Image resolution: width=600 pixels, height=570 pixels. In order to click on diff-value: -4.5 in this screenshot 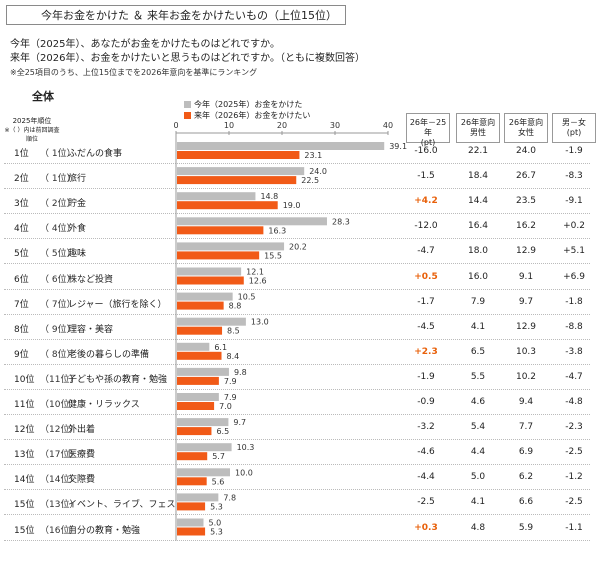, I will do `click(426, 326)`.